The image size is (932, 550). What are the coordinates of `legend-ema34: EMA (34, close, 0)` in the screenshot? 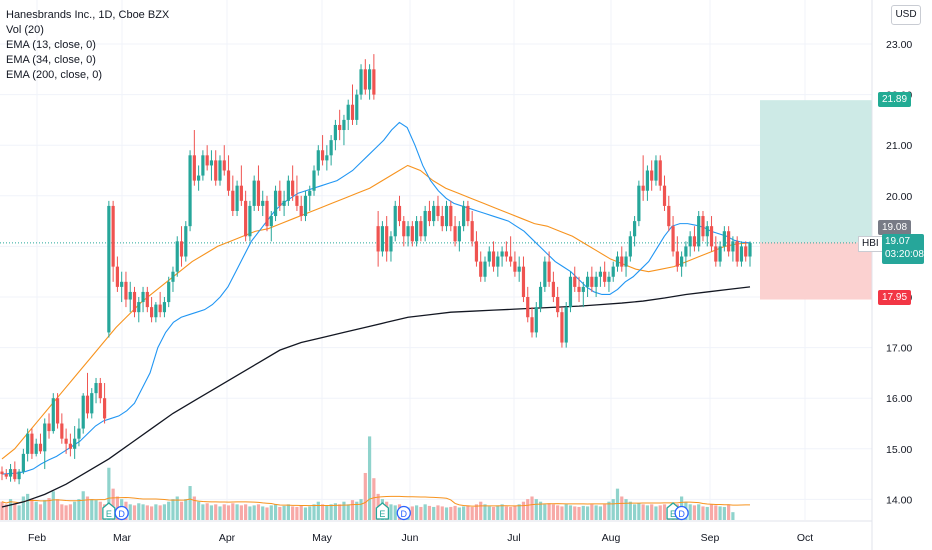 It's located at (51, 60).